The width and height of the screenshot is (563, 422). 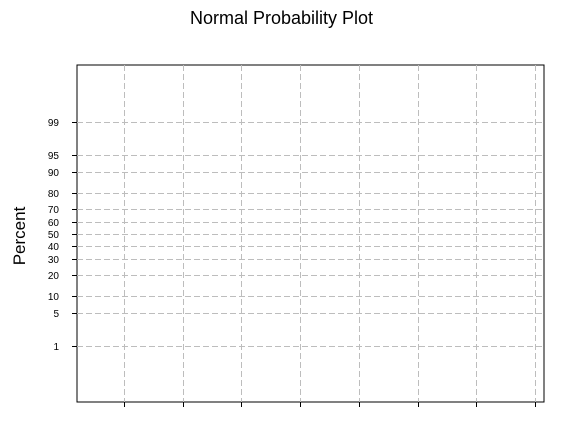 What do you see at coordinates (54, 156) in the screenshot?
I see `y-tick-label: 95` at bounding box center [54, 156].